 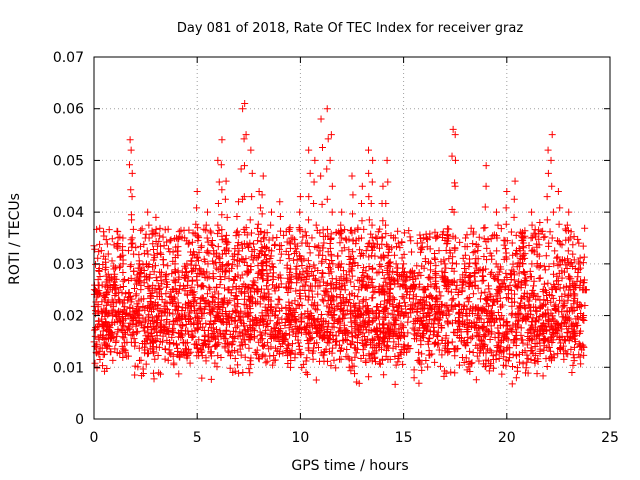 I want to click on y-tick-label: 0.02, so click(x=68, y=317).